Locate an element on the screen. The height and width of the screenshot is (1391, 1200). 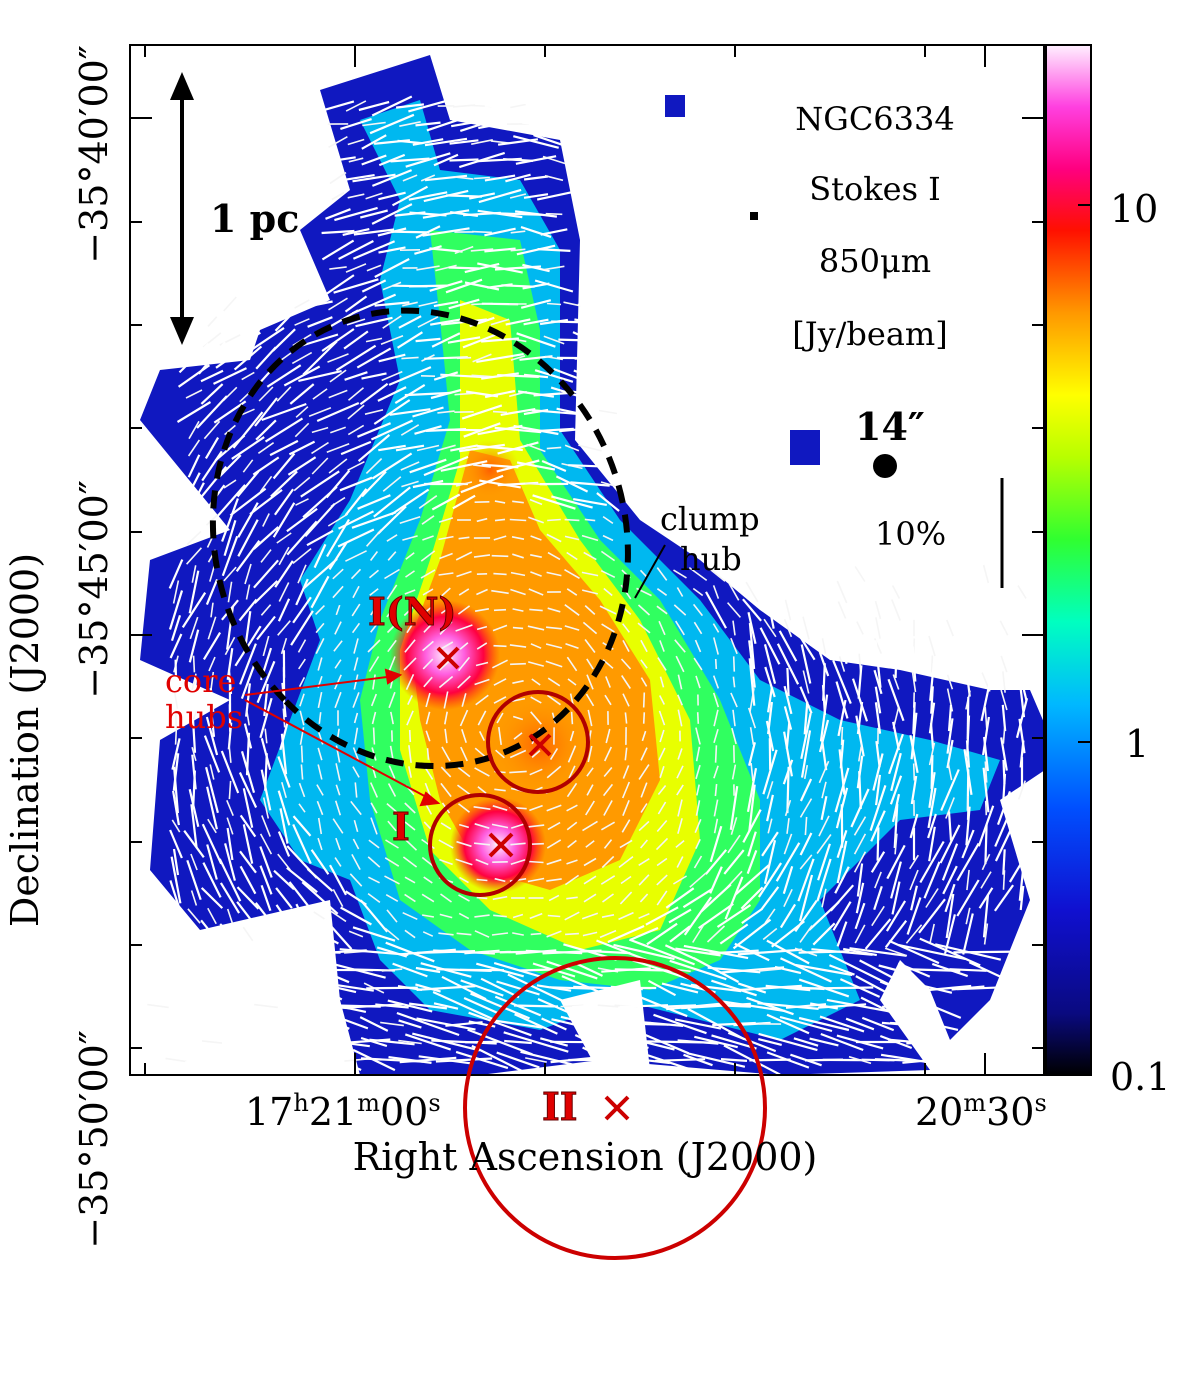
beam-marker is located at coordinates (885, 466).